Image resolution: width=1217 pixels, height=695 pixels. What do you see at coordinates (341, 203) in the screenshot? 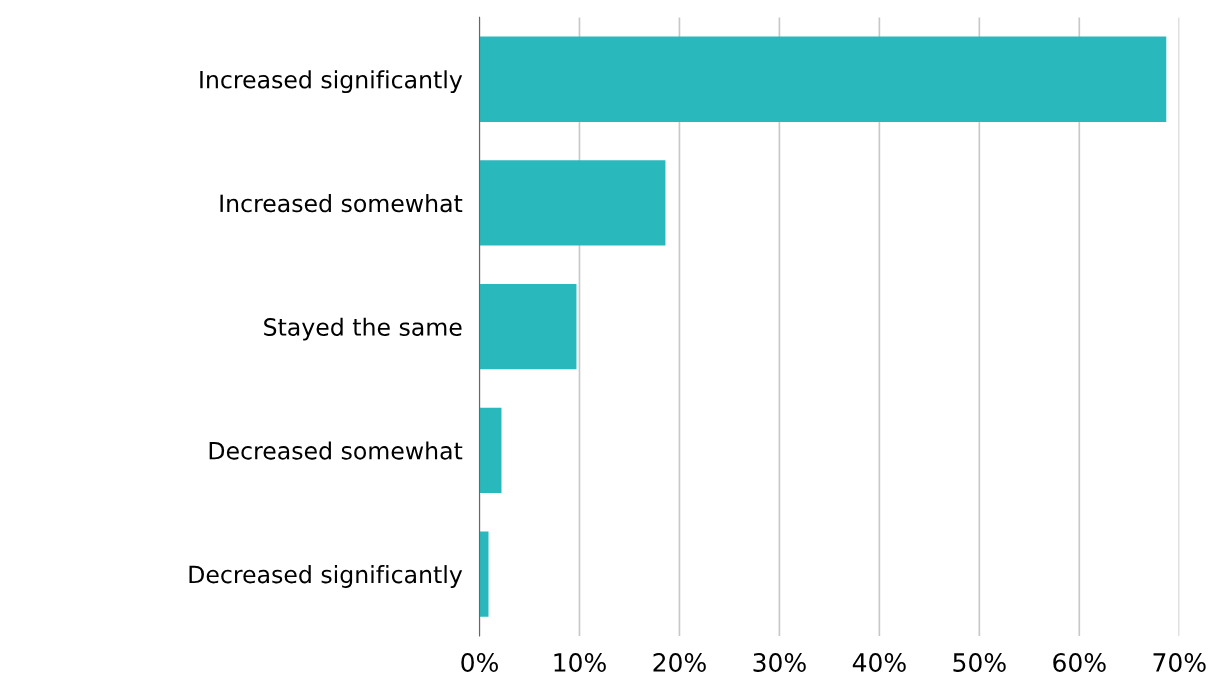
I see `y-tick-label: Increased somewhat` at bounding box center [341, 203].